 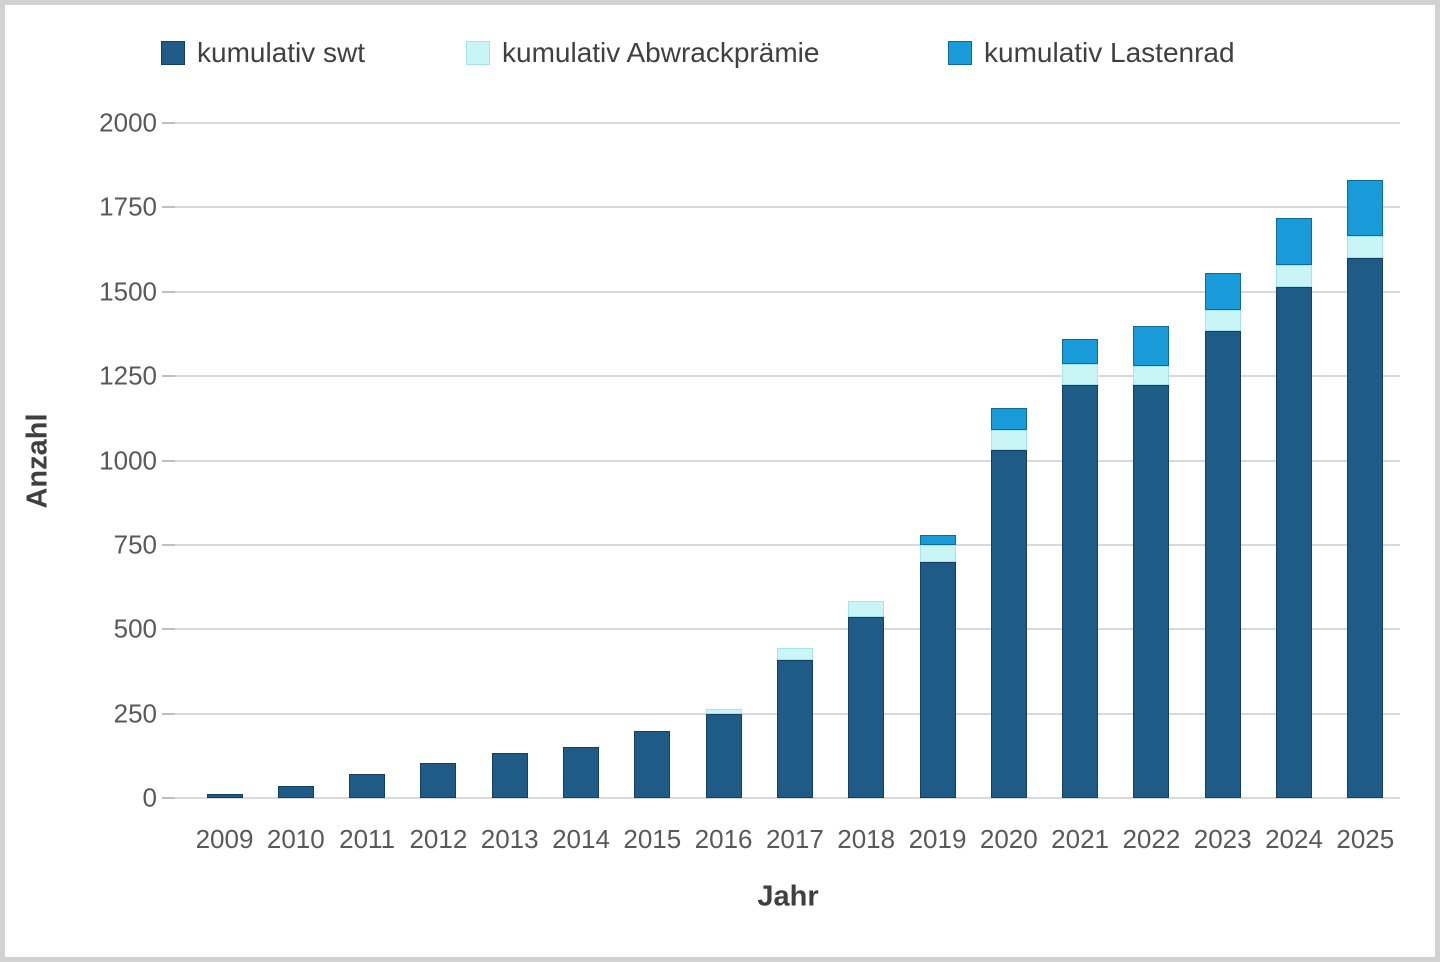 What do you see at coordinates (960, 53) in the screenshot?
I see `legend-swatch-lastenrad` at bounding box center [960, 53].